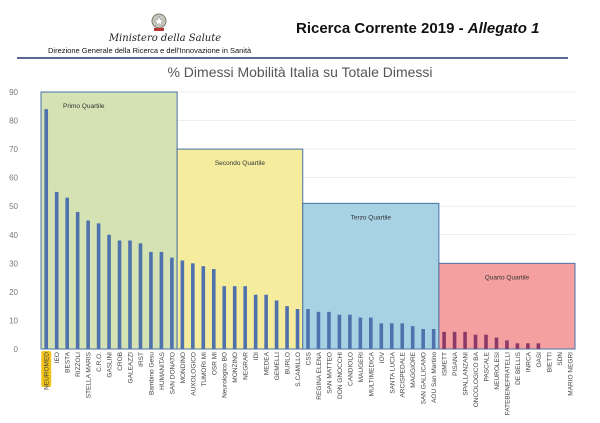 The height and width of the screenshot is (423, 600). What do you see at coordinates (518, 368) in the screenshot?
I see `x-tick-label: DE BELLIS` at bounding box center [518, 368].